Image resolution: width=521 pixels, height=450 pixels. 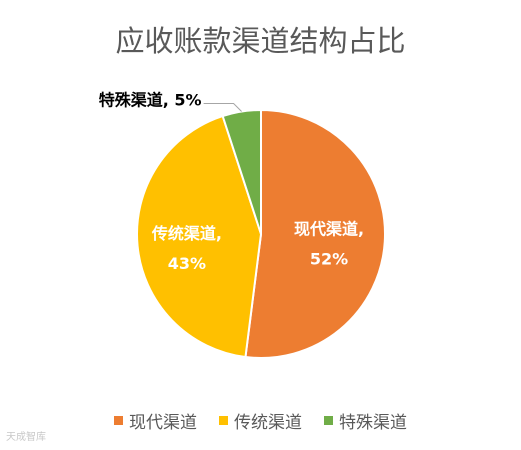 What do you see at coordinates (329, 228) in the screenshot?
I see `data-label-modern-name: 现代渠道,` at bounding box center [329, 228].